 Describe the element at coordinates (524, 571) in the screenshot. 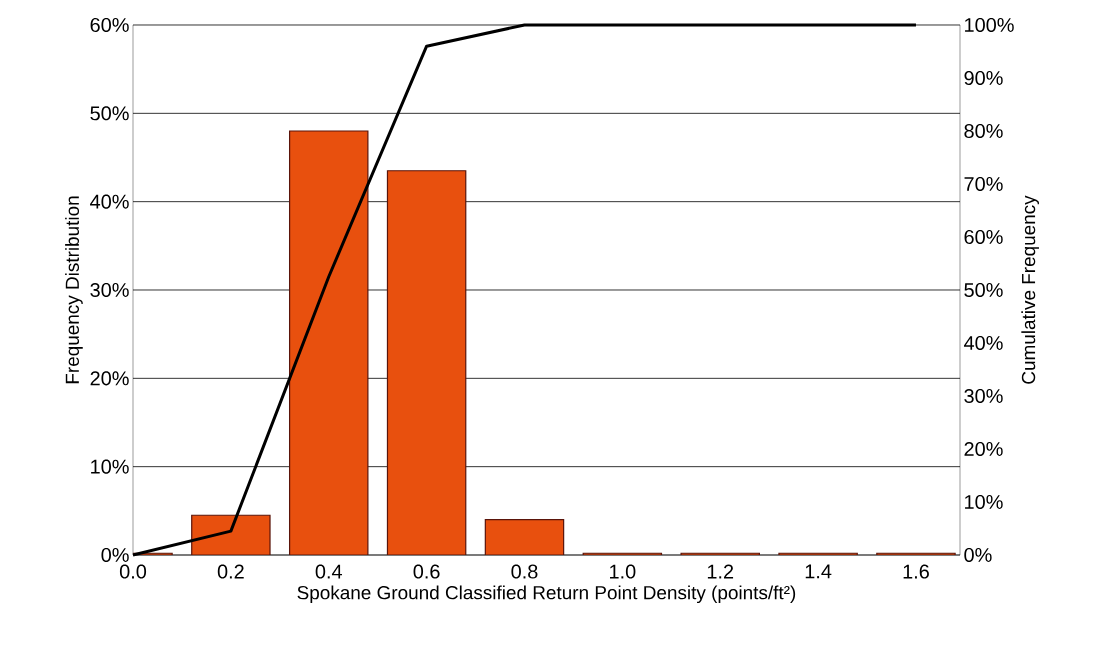

I see `x-tick-label: 0.8` at that location.